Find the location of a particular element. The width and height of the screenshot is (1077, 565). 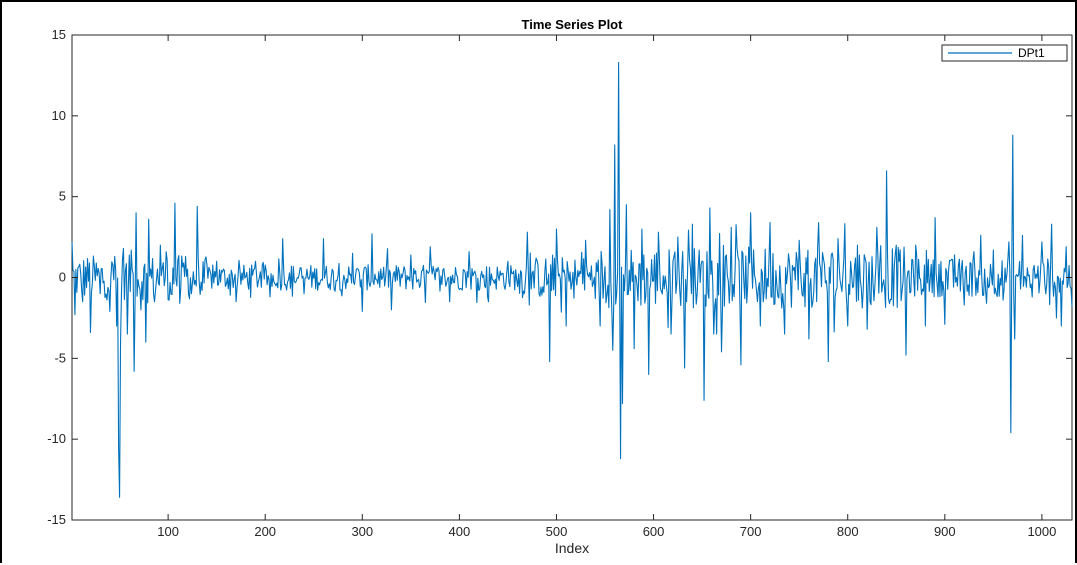

x-tick-label: 100 is located at coordinates (168, 531).